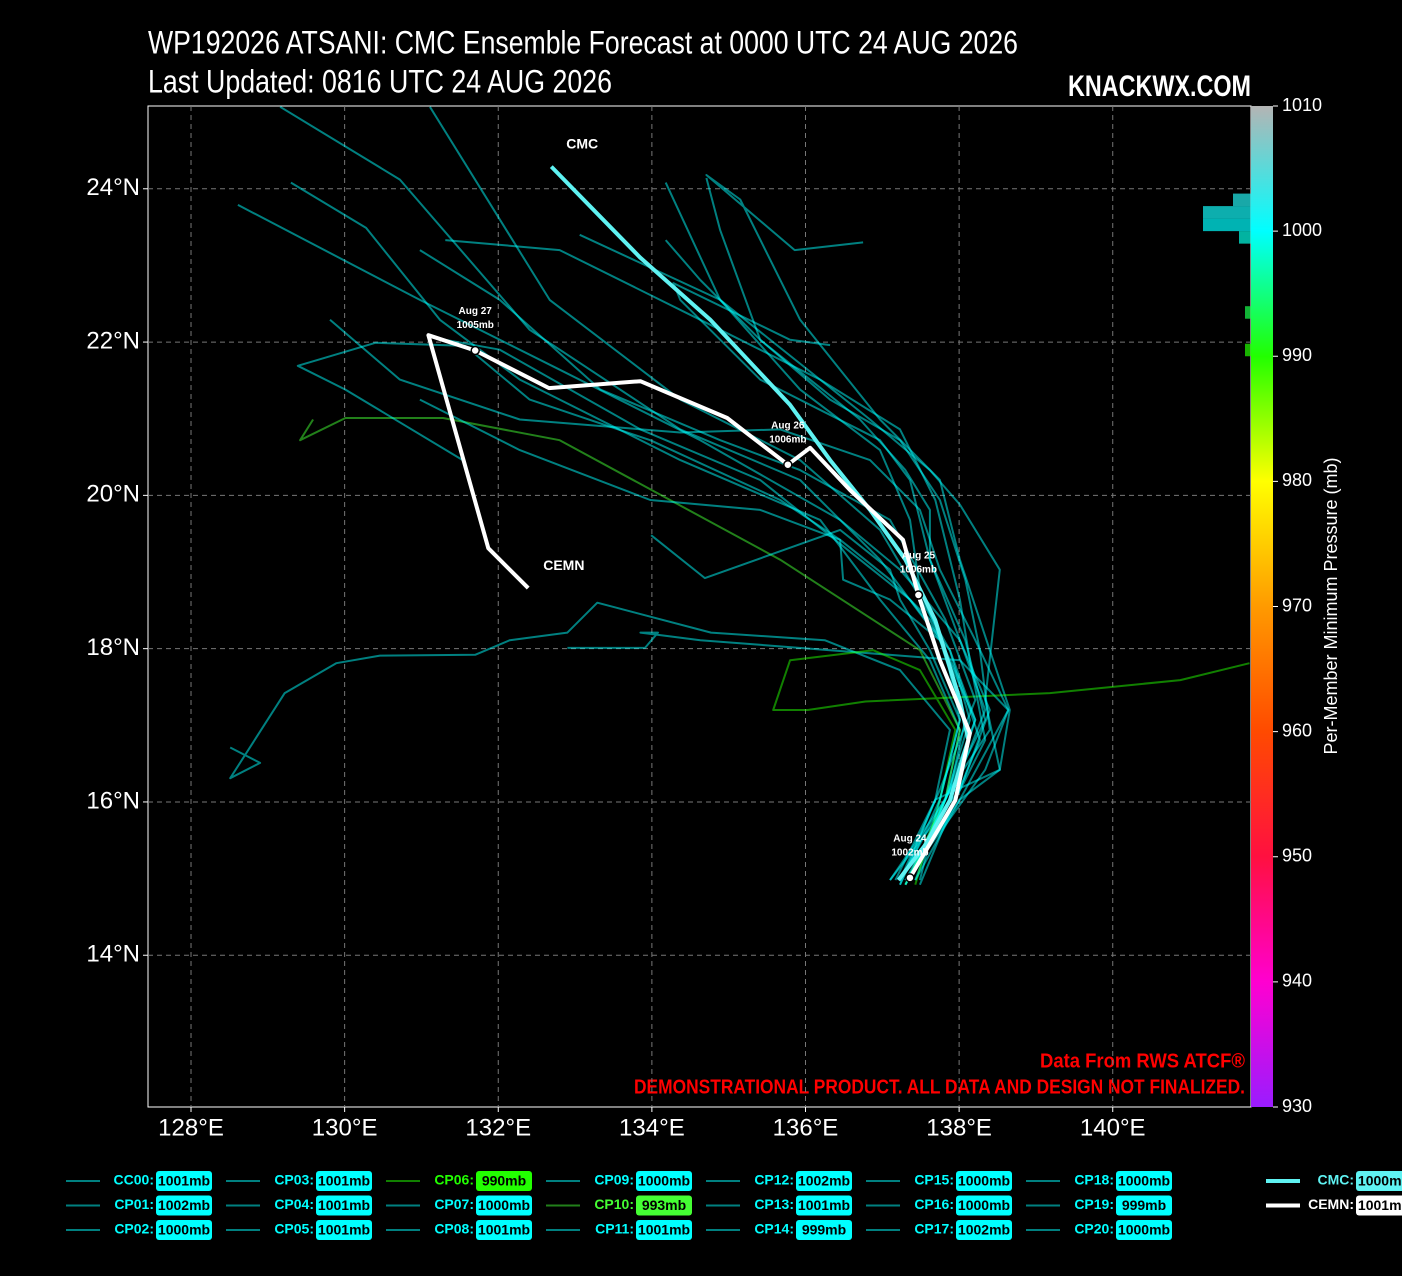 The image size is (1402, 1276). I want to click on legend-label: CP15:, so click(934, 1180).